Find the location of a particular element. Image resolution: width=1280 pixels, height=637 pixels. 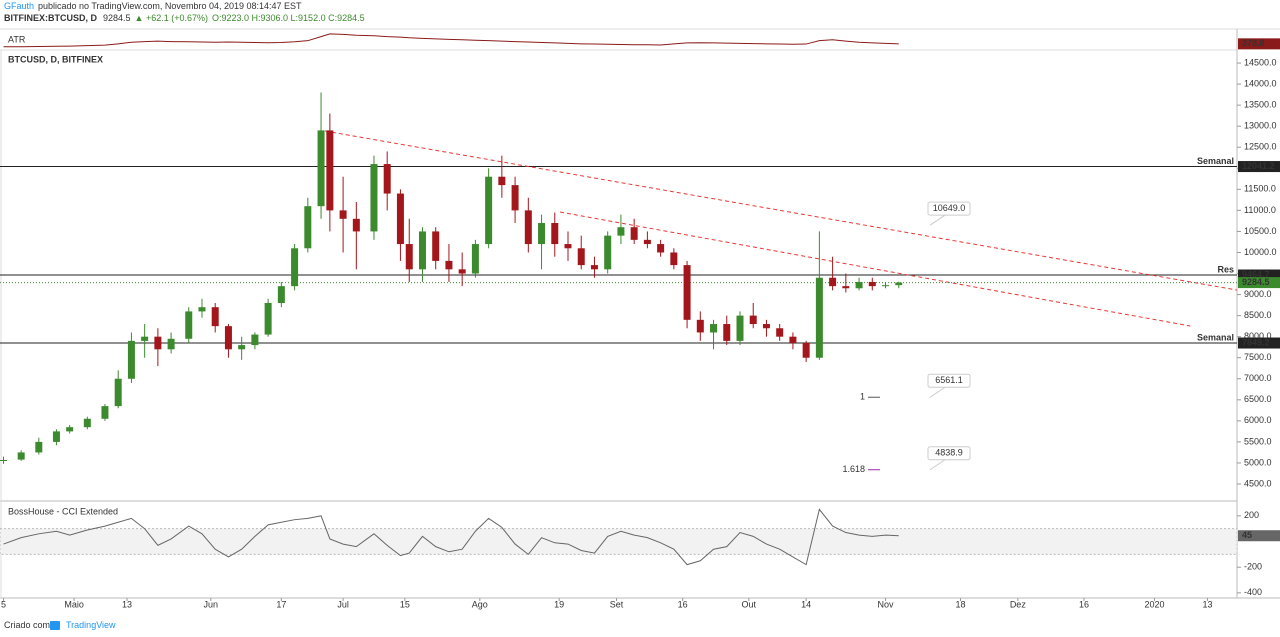

y-tick-label: 10000.0 is located at coordinates (1260, 252).